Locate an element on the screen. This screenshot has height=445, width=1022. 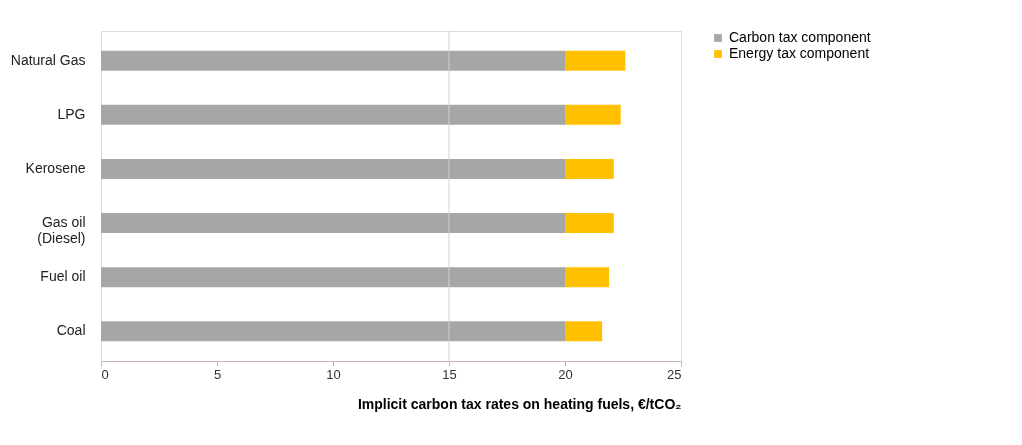
legend-label: Energy tax component is located at coordinates (799, 53).